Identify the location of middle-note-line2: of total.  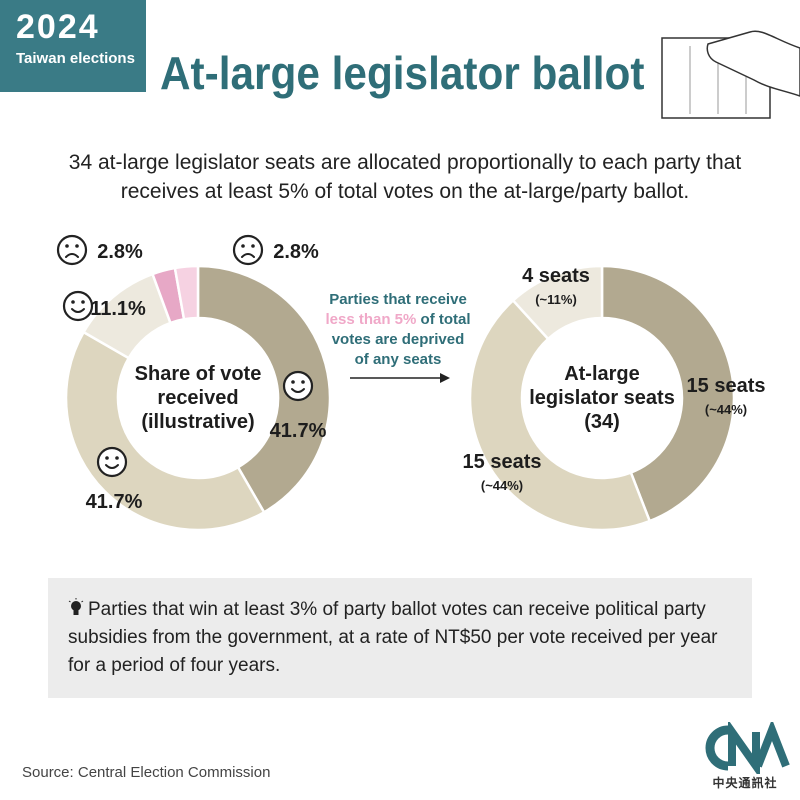
(443, 319).